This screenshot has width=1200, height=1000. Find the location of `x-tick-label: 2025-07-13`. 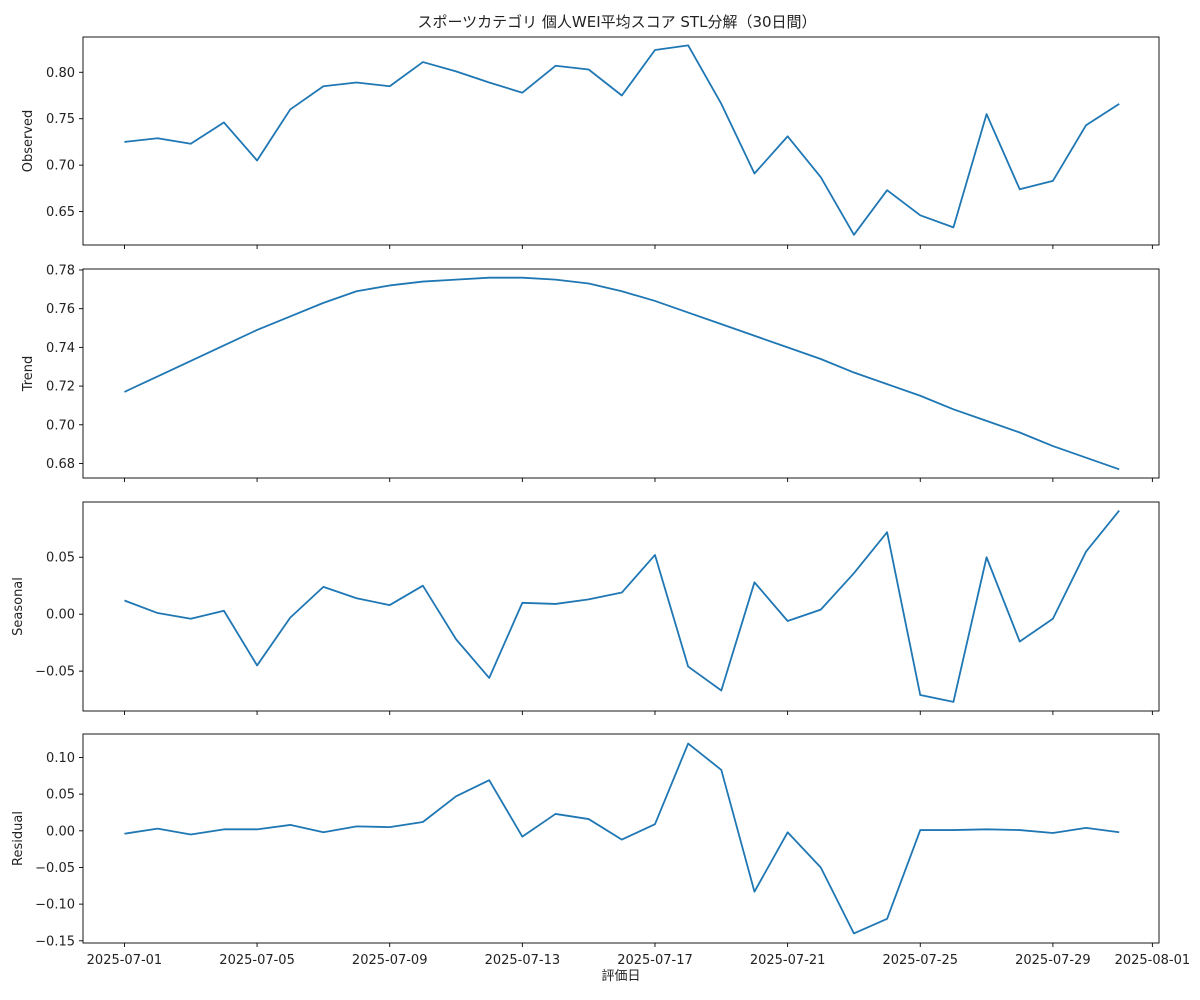

x-tick-label: 2025-07-13 is located at coordinates (523, 960).